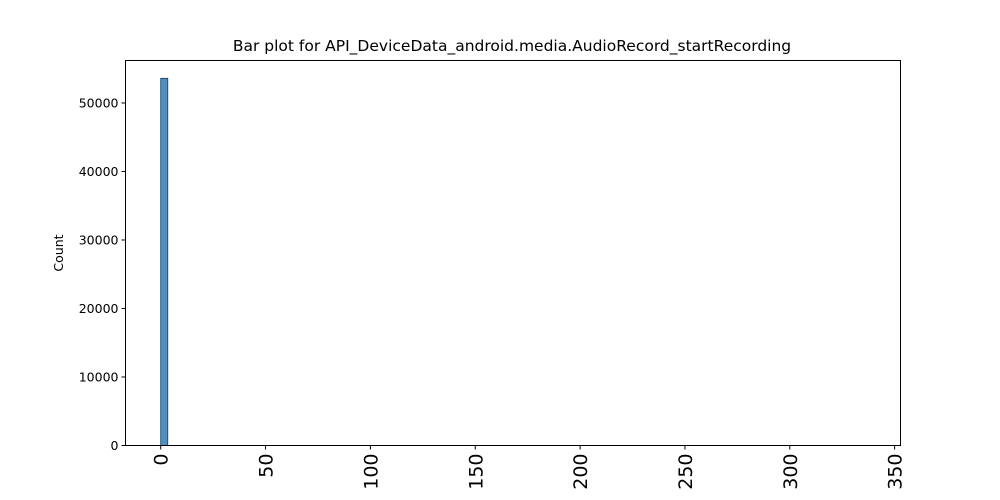 Image resolution: width=1000 pixels, height=500 pixels. I want to click on y-tick-label: 20000, so click(99, 308).